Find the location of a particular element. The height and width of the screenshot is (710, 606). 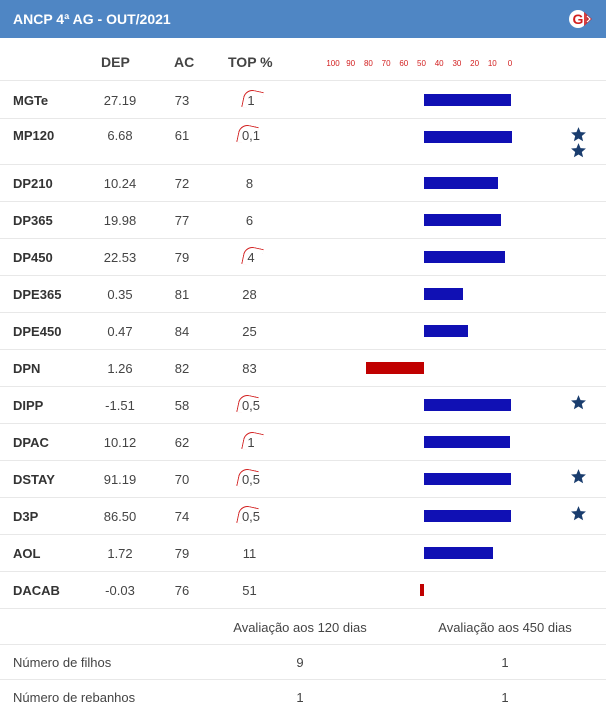

scale-label: 0 is located at coordinates (510, 63).